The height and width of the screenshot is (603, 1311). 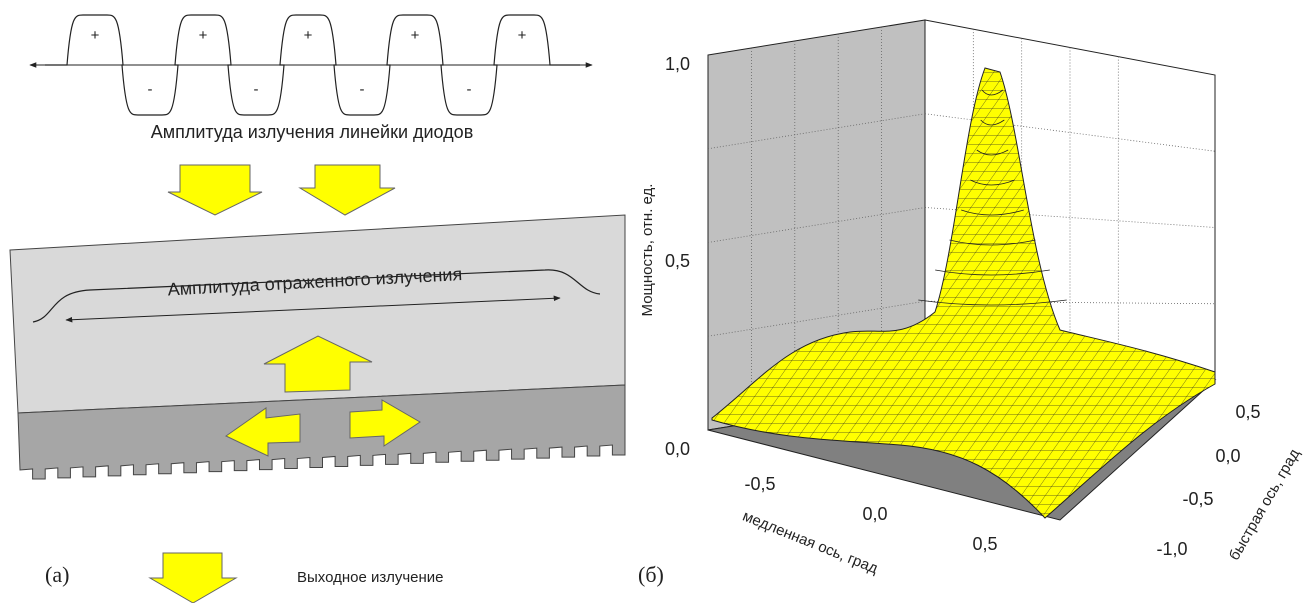 What do you see at coordinates (312, 132) in the screenshot?
I see `emission-label: Амплитуда излучения линейки диодов` at bounding box center [312, 132].